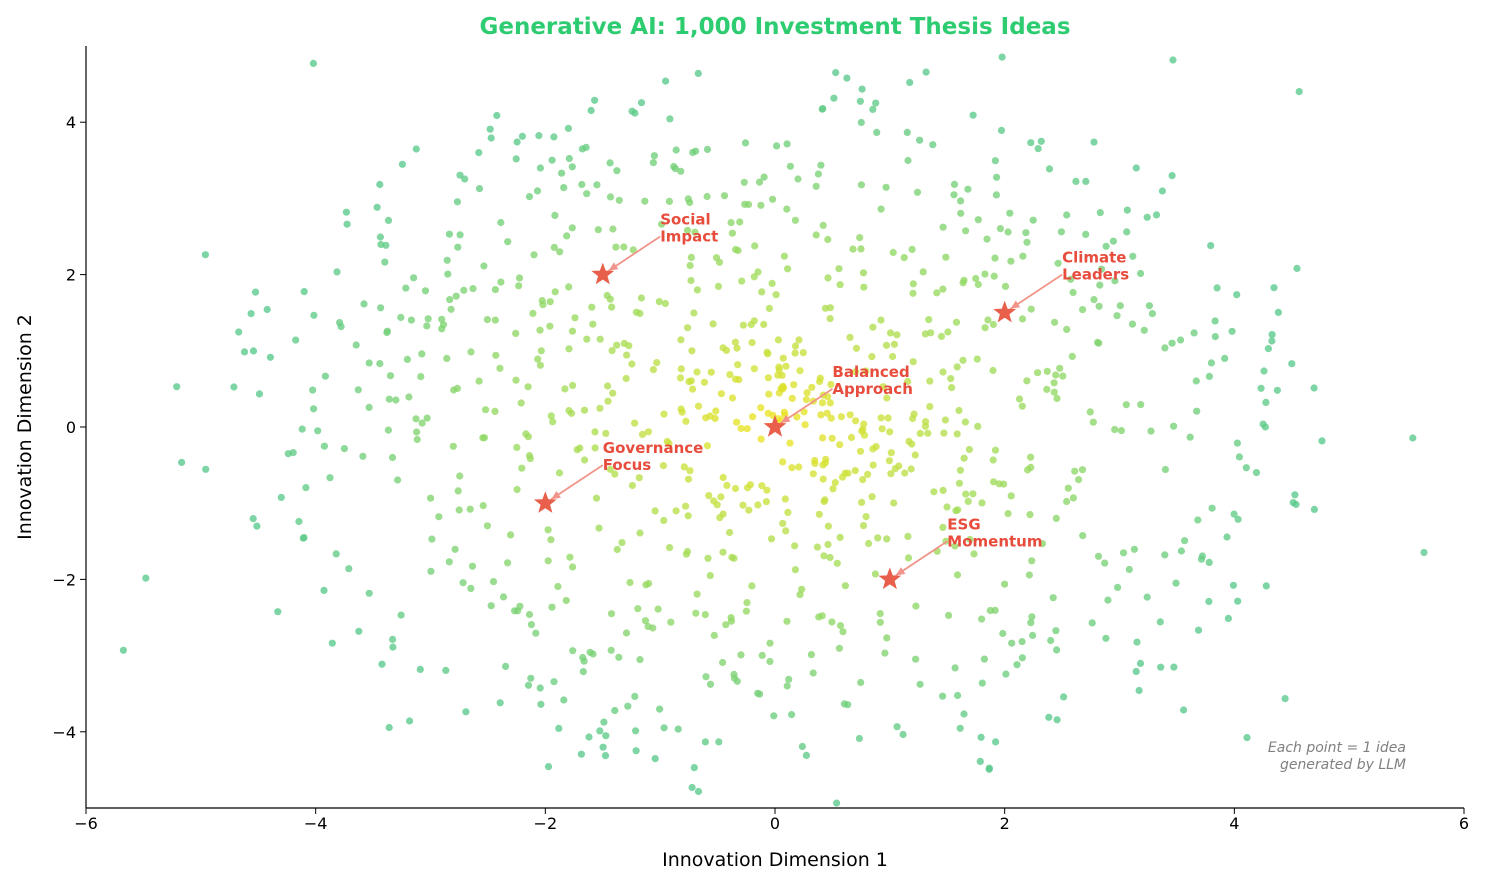 This screenshot has height=885, width=1485. Describe the element at coordinates (1095, 266) in the screenshot. I see `annotation-label: Climate Leaders` at that location.